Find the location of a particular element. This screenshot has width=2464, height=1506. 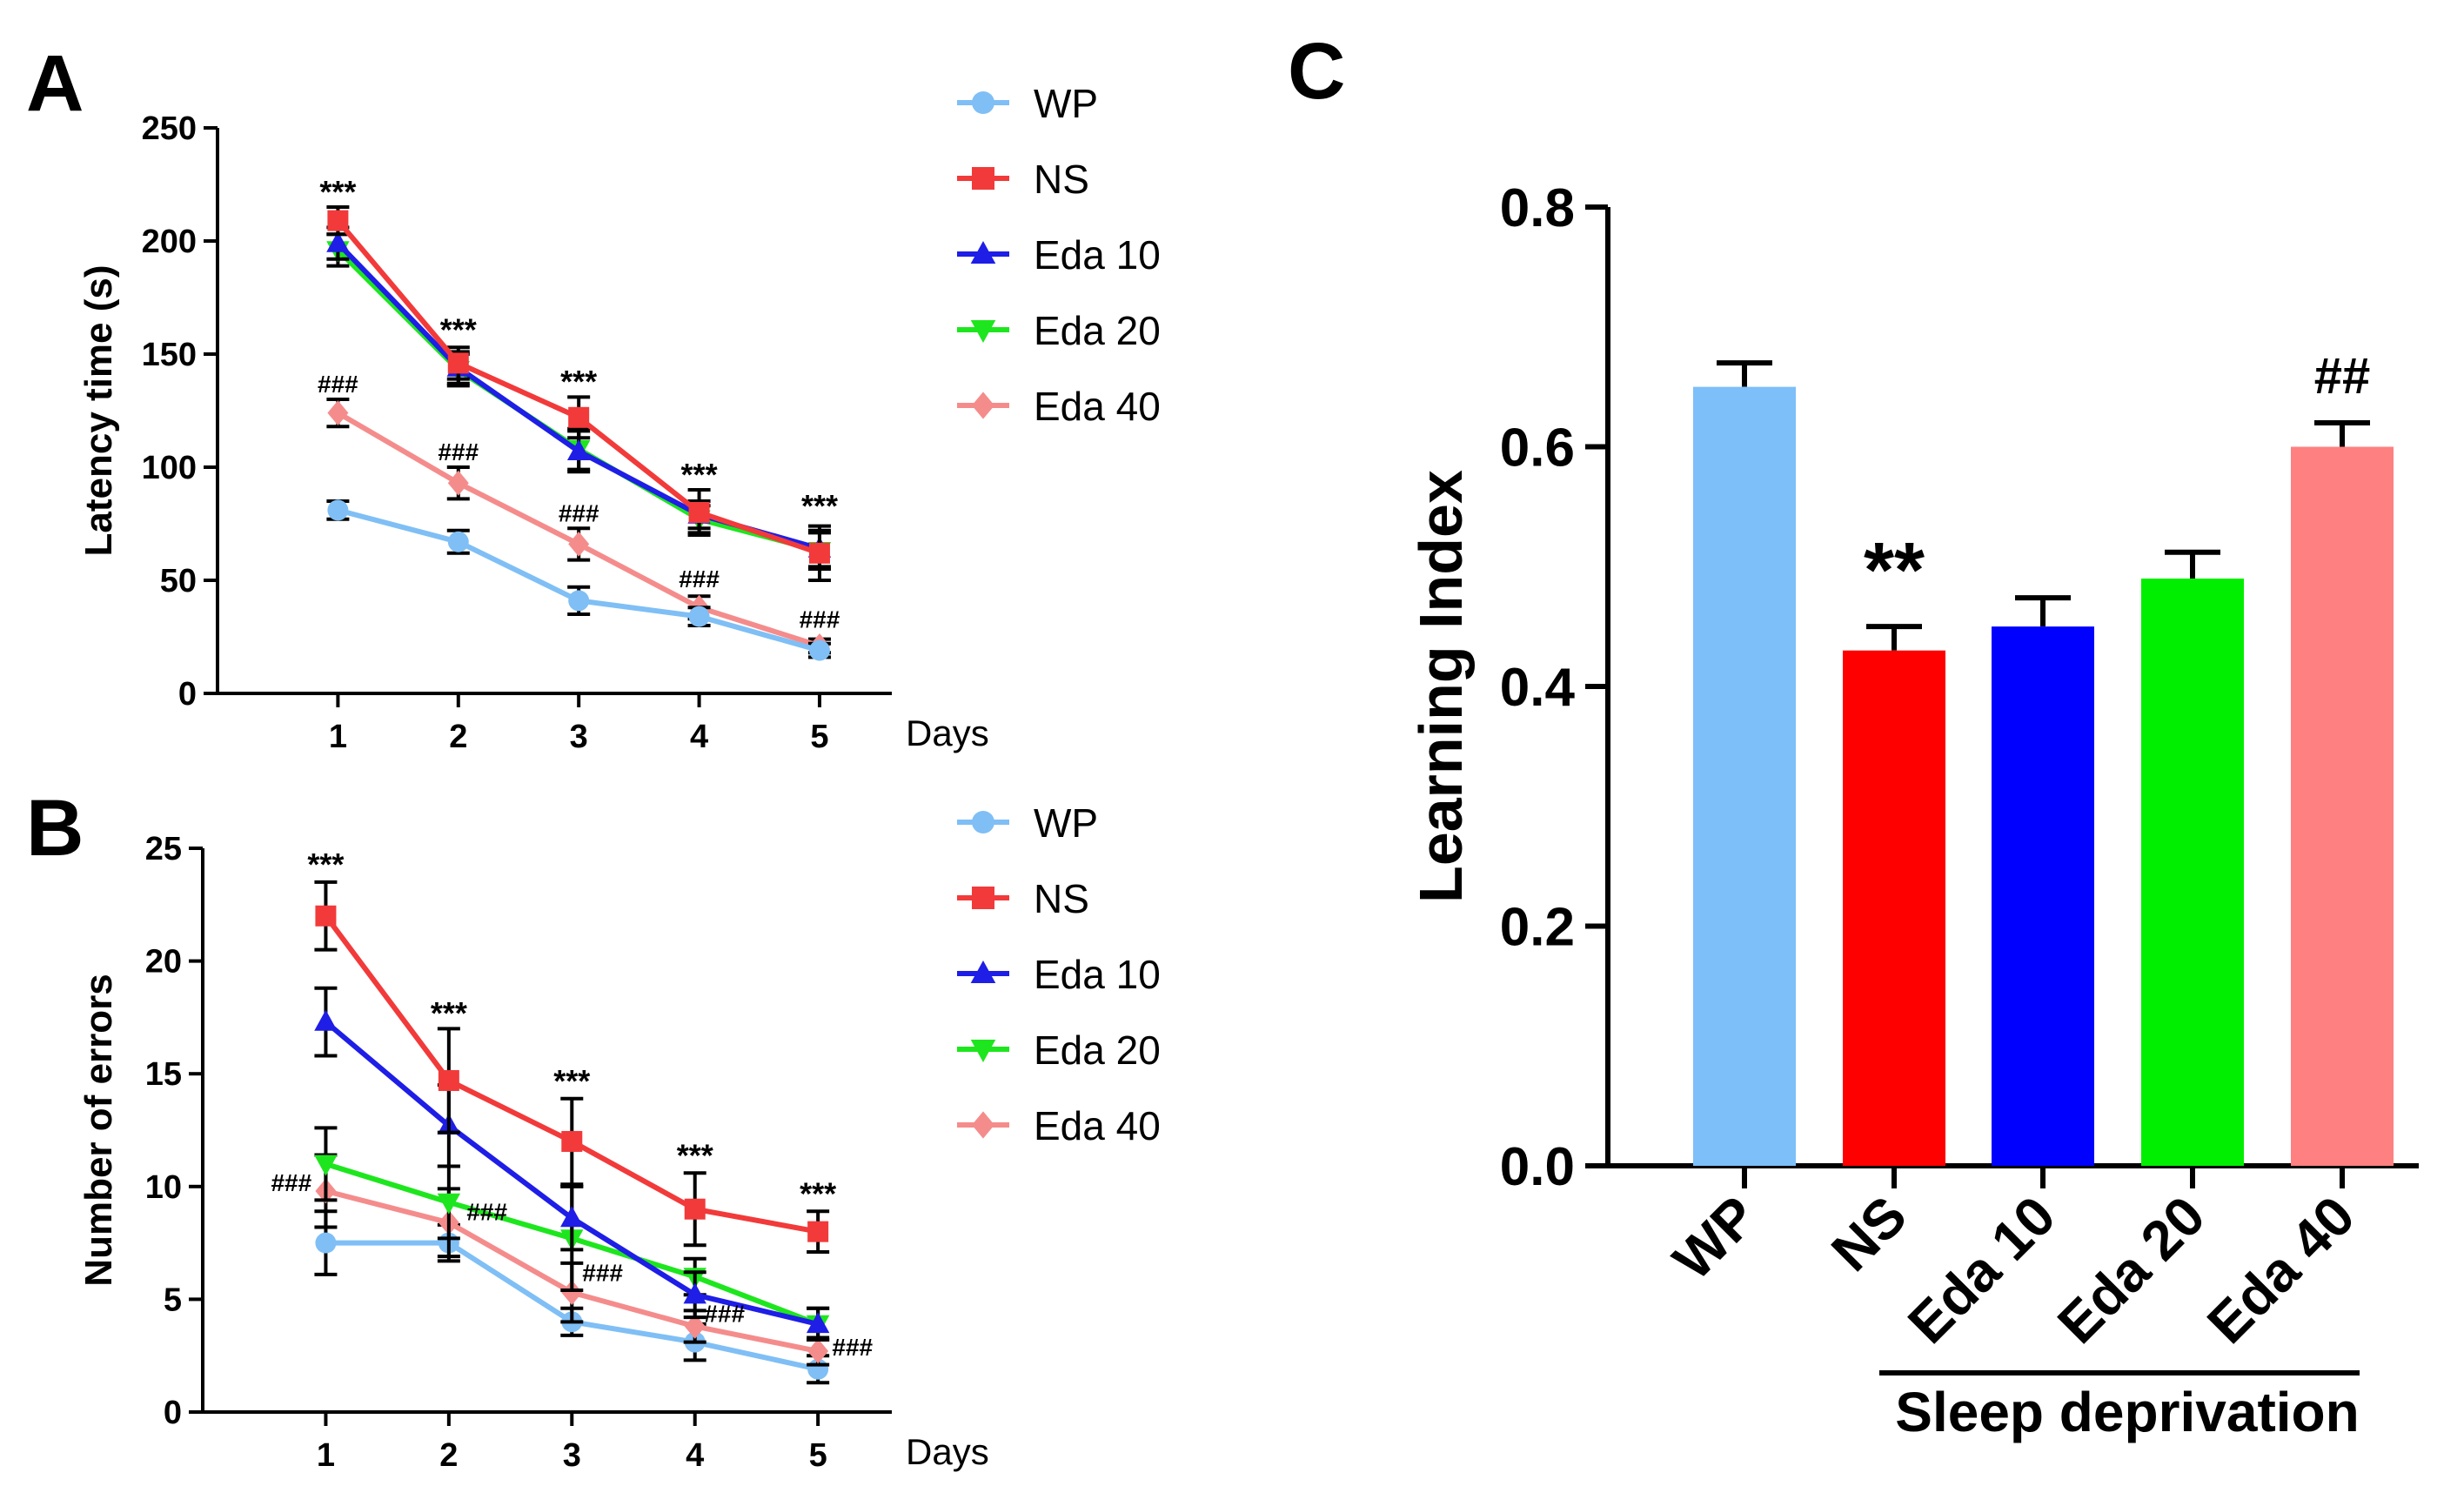

panel-letter: B is located at coordinates (55, 829).